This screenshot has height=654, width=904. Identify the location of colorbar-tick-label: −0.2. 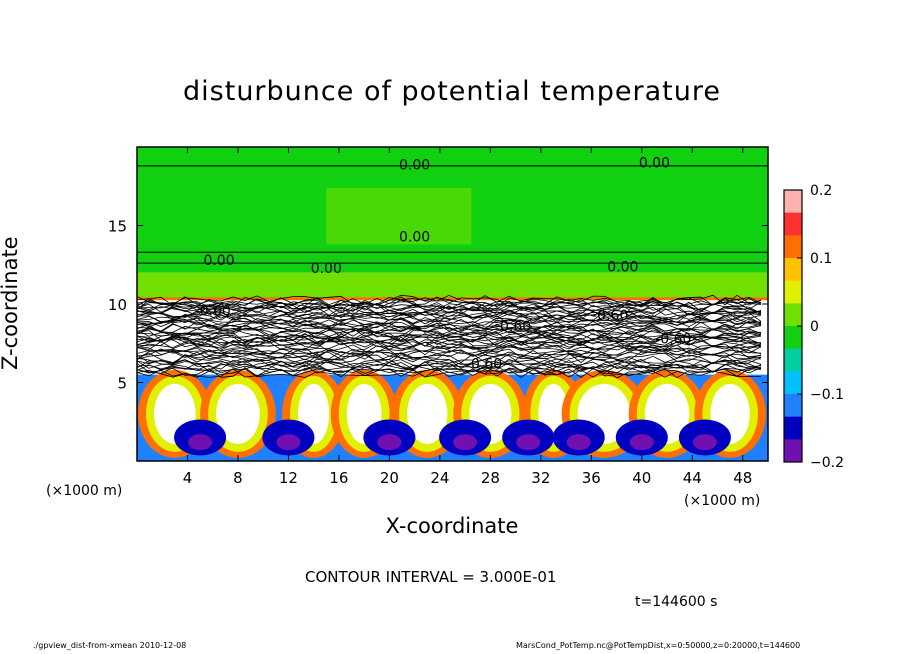
(827, 463).